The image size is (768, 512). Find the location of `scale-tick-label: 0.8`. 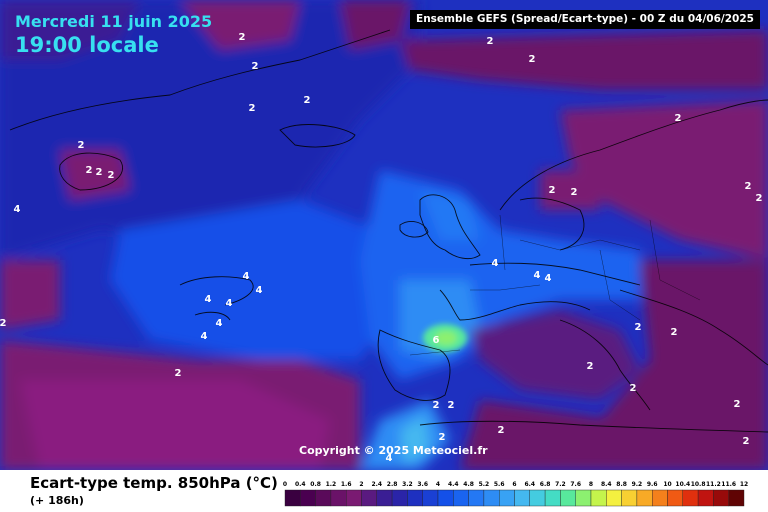

scale-tick-label: 0.8 is located at coordinates (315, 484).